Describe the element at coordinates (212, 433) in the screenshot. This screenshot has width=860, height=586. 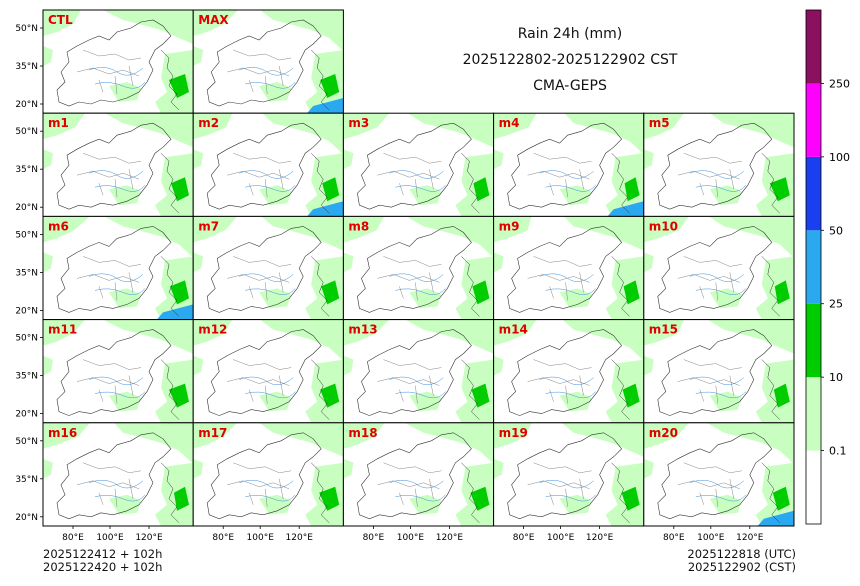
I see `panel-label: m17` at that location.